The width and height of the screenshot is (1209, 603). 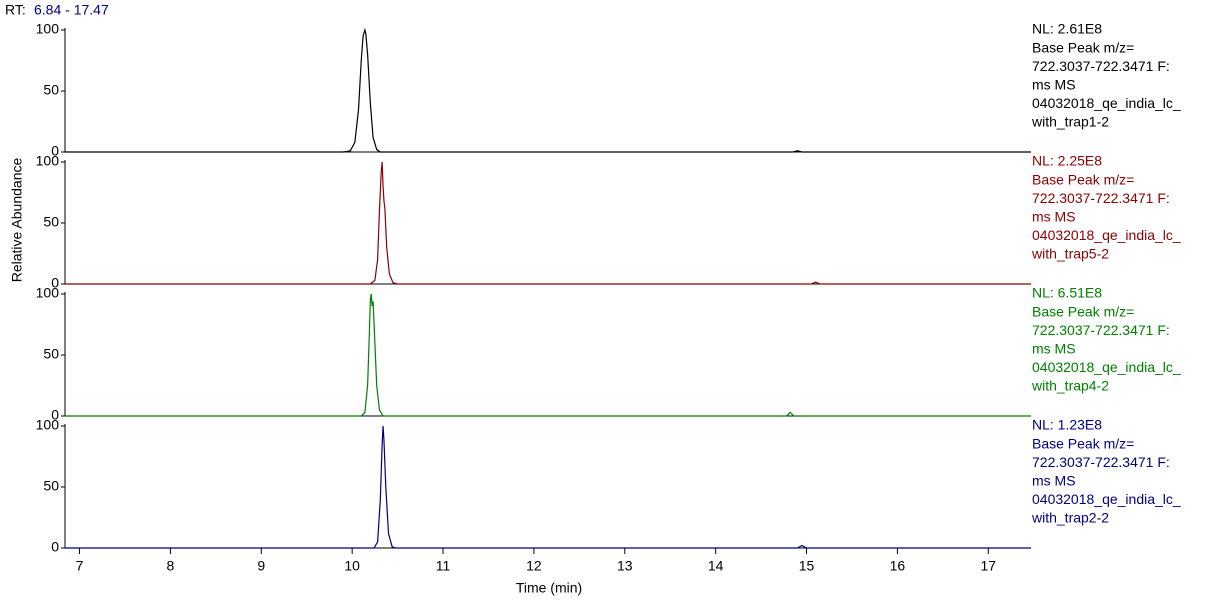 I want to click on x-axis-label: Time (min), so click(x=549, y=588).